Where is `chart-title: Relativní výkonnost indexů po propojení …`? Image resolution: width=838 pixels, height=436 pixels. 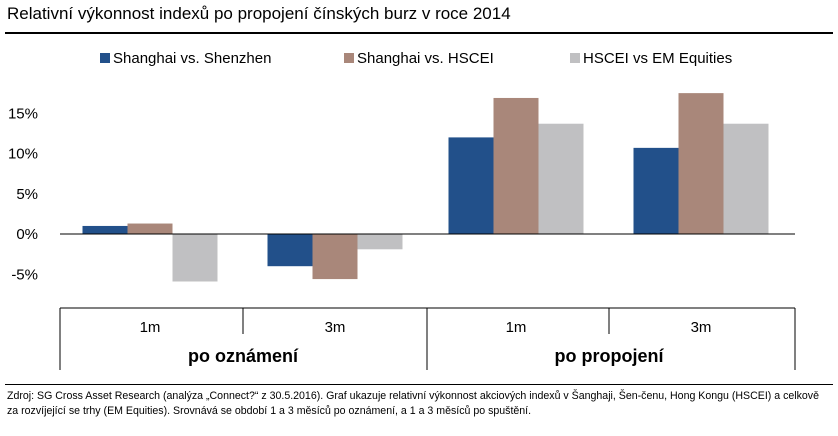
chart-title: Relativní výkonnost indexů po propojení … is located at coordinates (259, 13).